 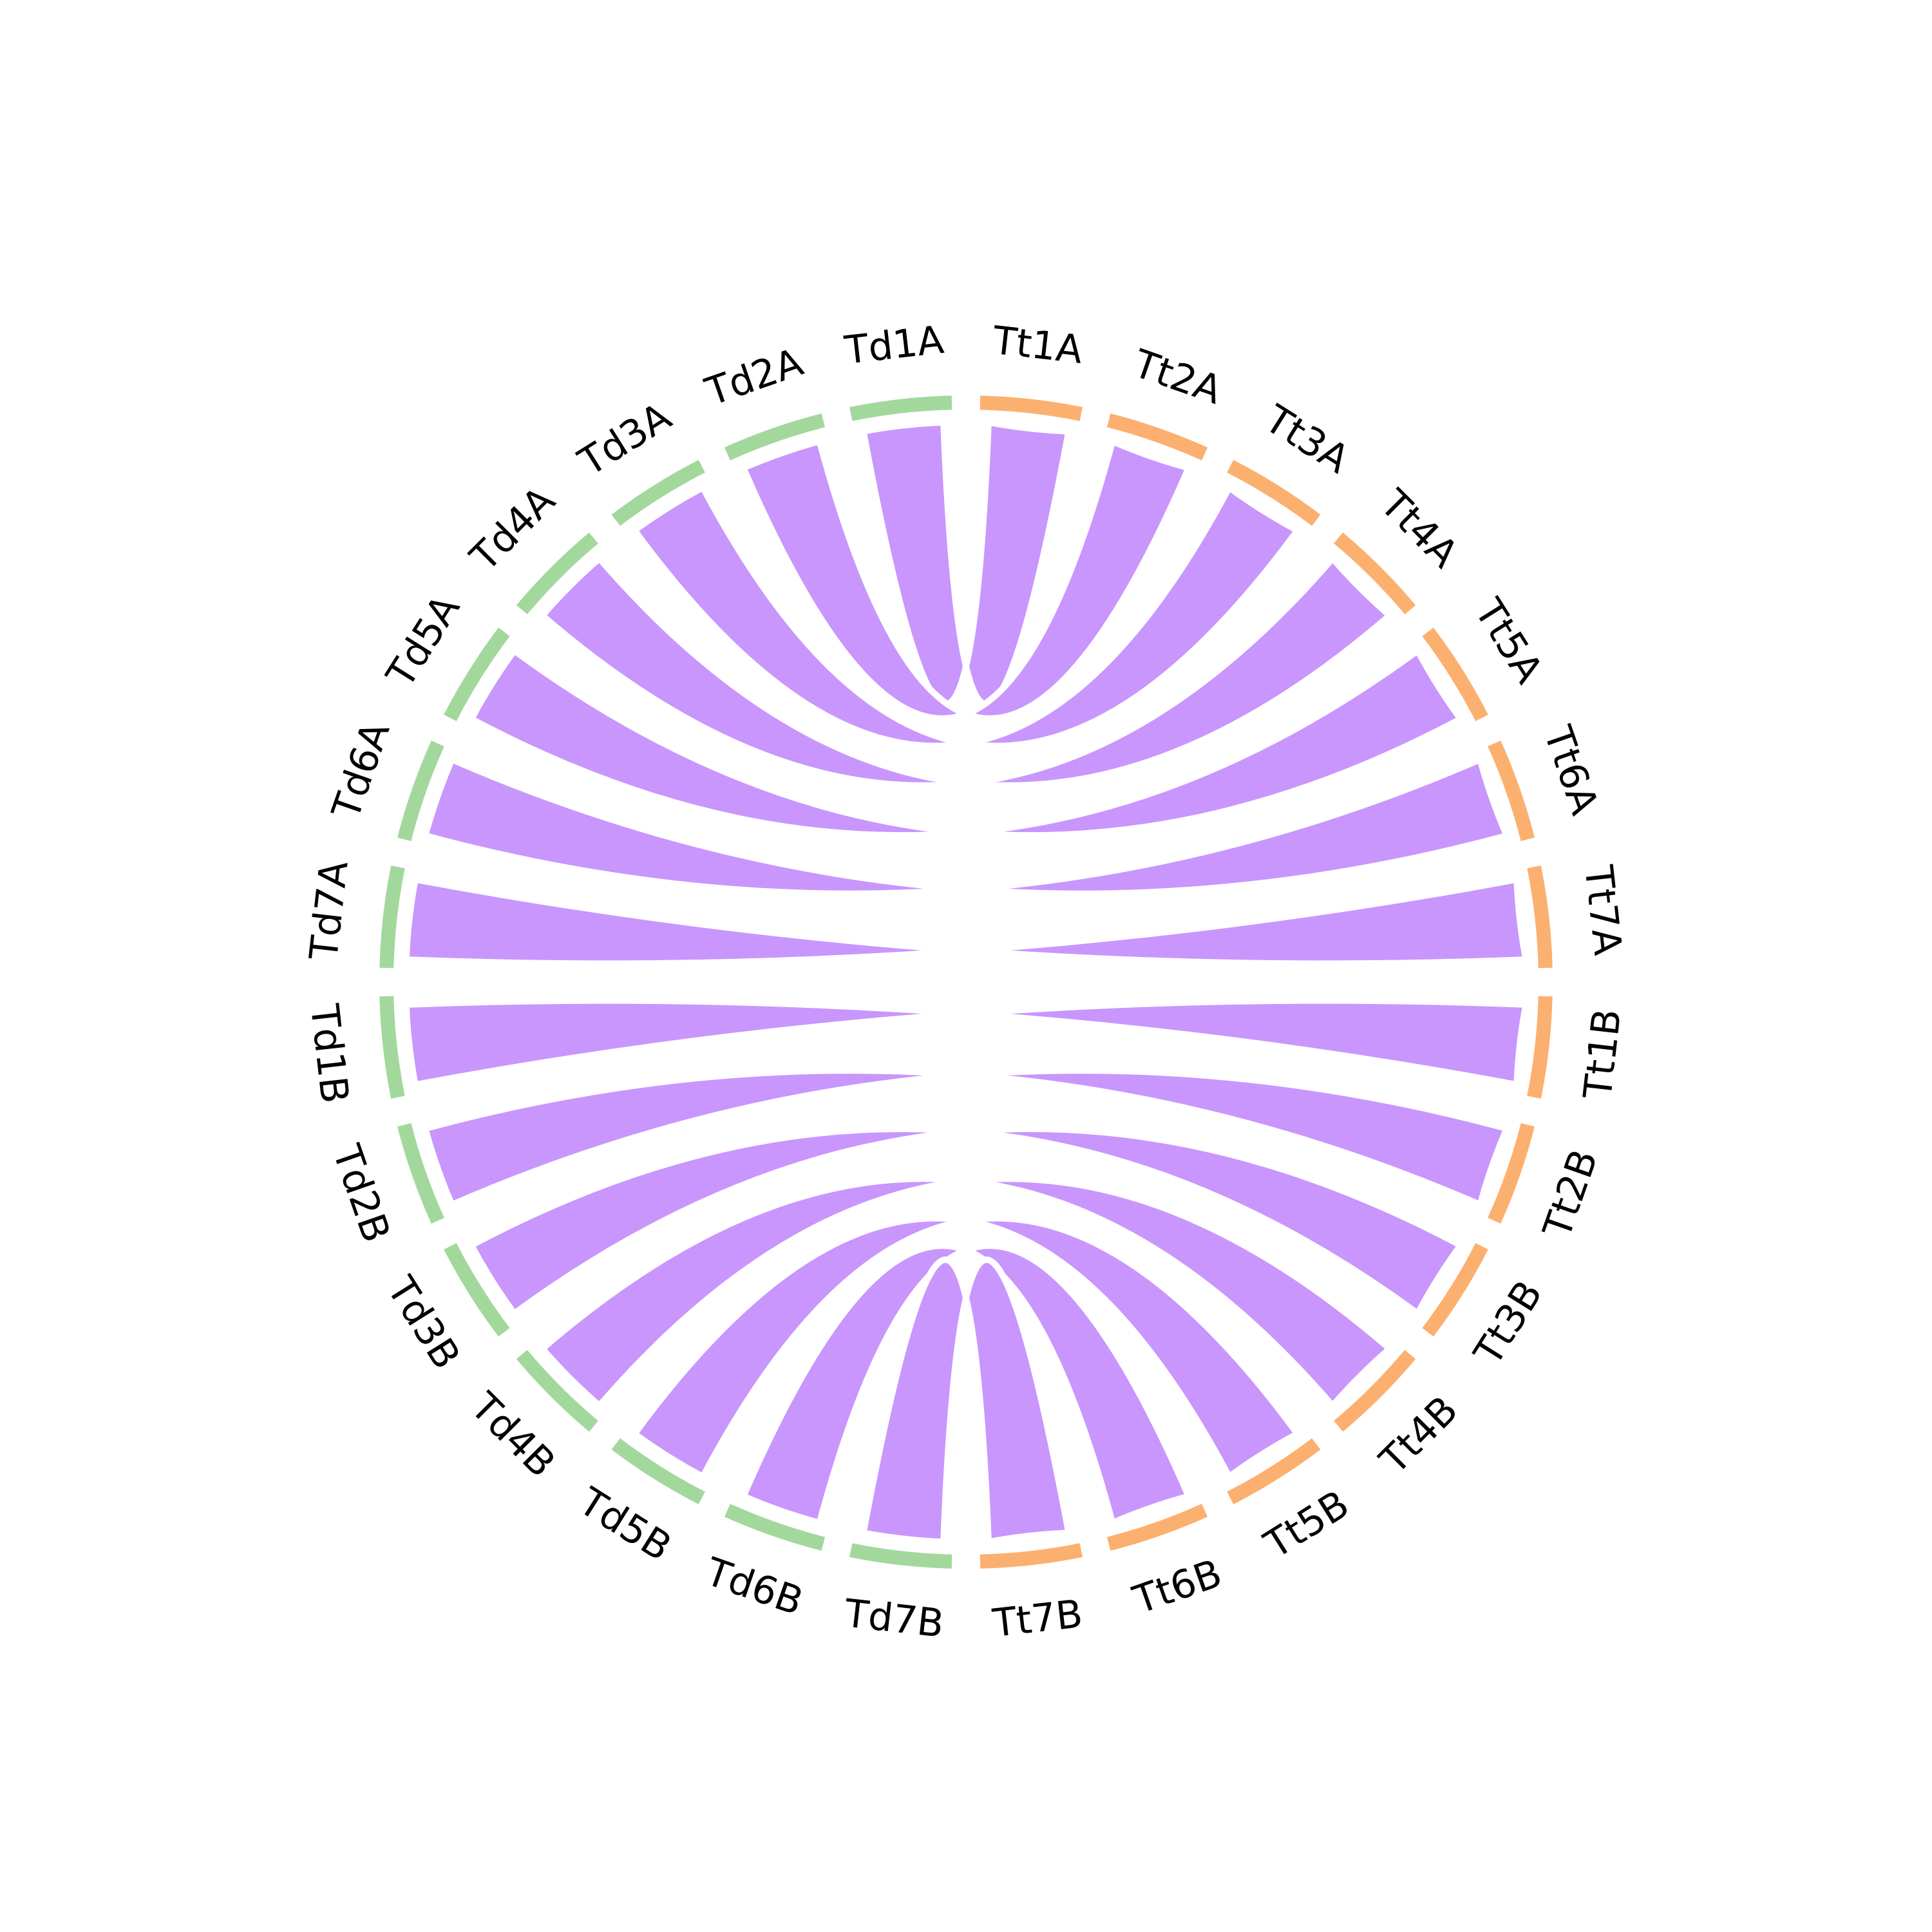 I want to click on chromosome-Tt7B, so click(x=1031, y=1556).